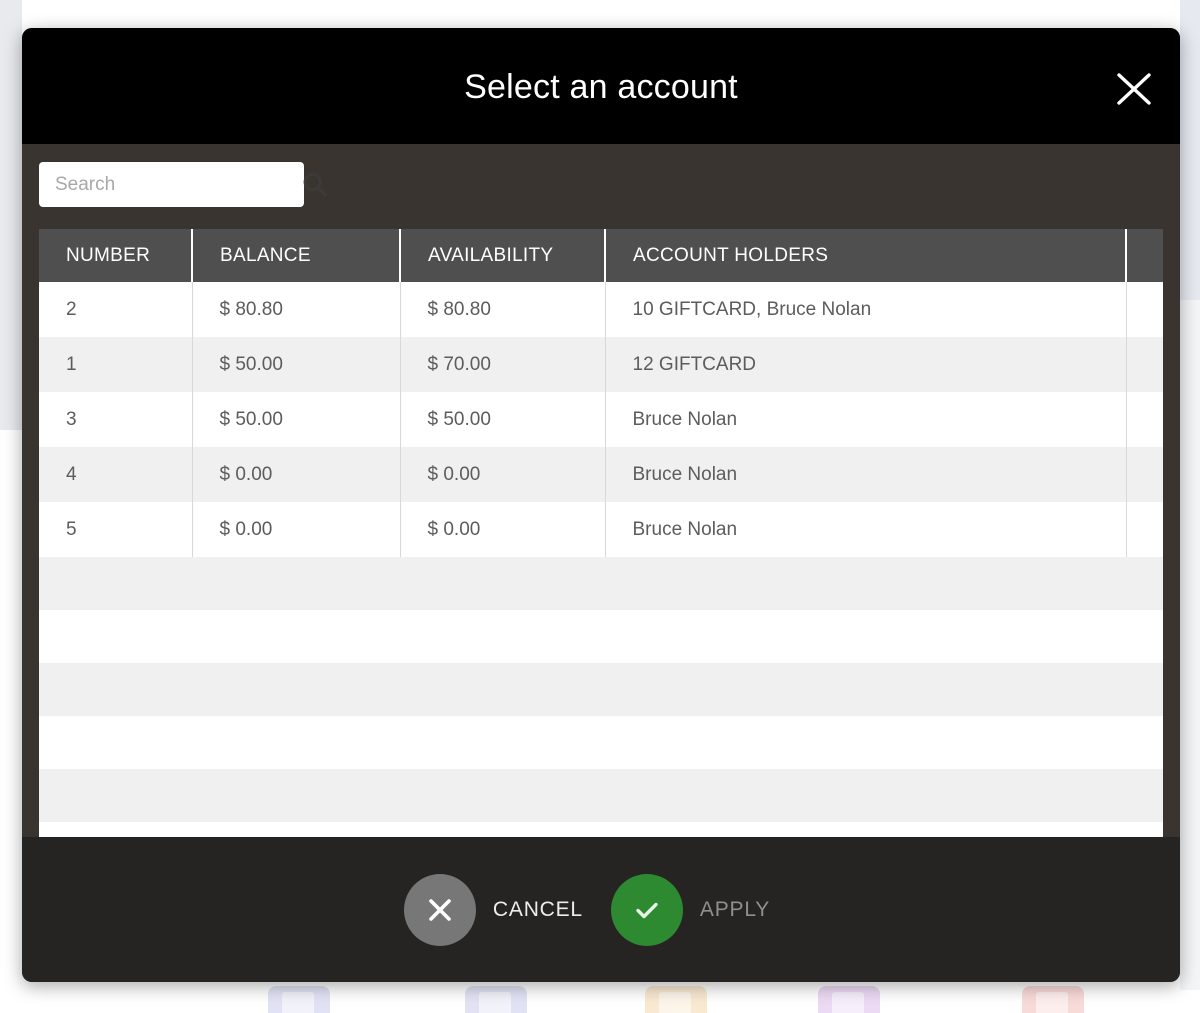  Describe the element at coordinates (177, 184) in the screenshot. I see `search-input` at that location.